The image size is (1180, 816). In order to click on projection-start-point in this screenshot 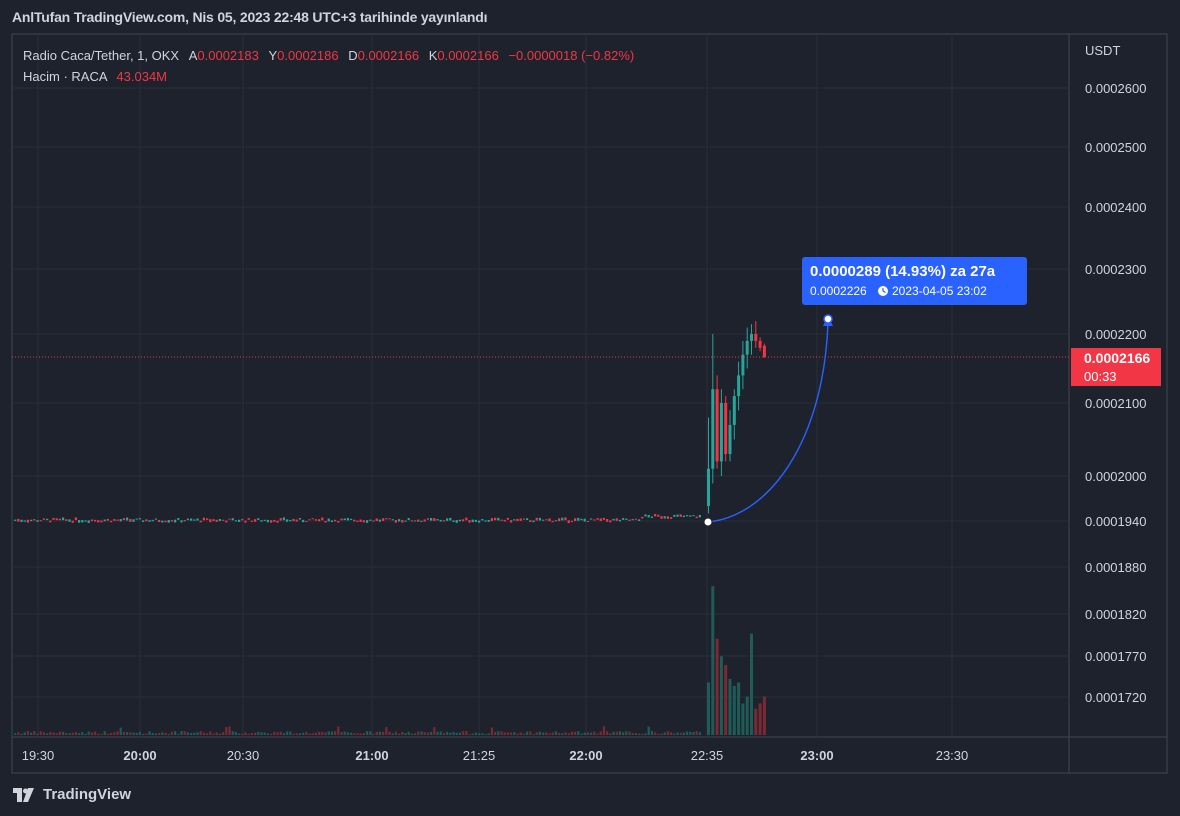, I will do `click(708, 522)`.